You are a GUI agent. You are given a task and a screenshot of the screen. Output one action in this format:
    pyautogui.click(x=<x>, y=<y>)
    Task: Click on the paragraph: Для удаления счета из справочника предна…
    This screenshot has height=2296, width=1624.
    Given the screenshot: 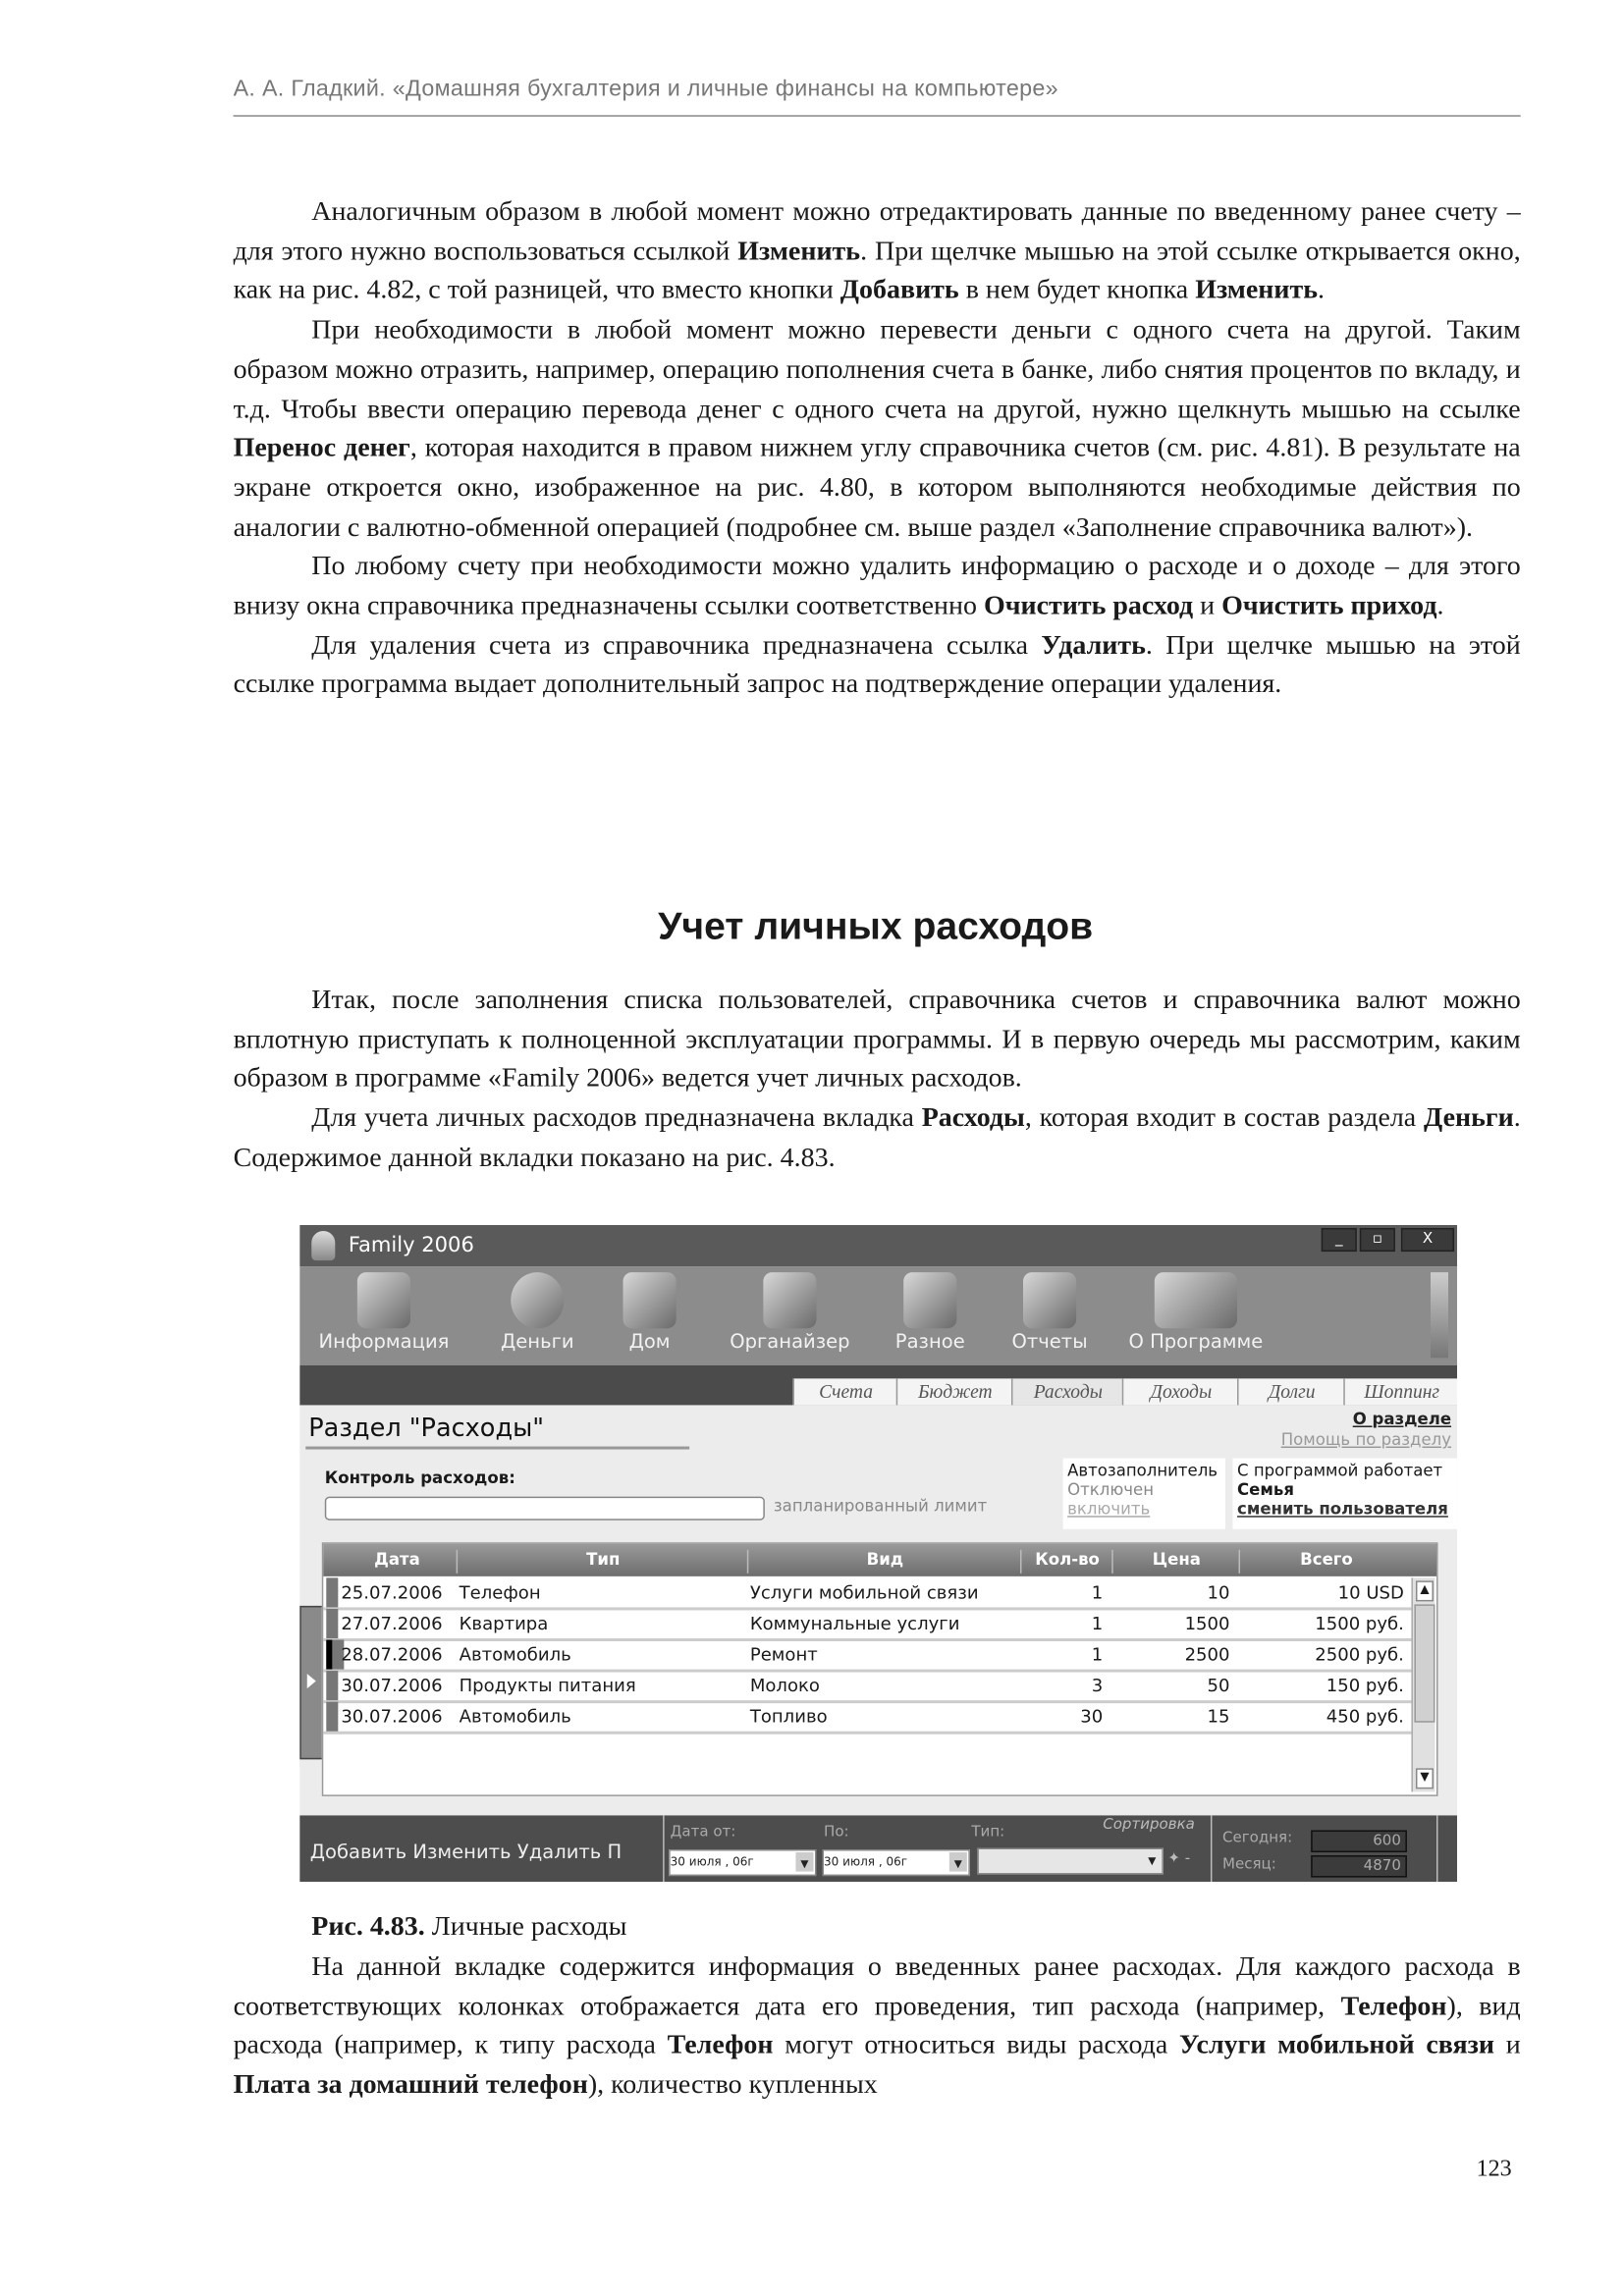 What is the action you would take?
    pyautogui.click(x=877, y=666)
    